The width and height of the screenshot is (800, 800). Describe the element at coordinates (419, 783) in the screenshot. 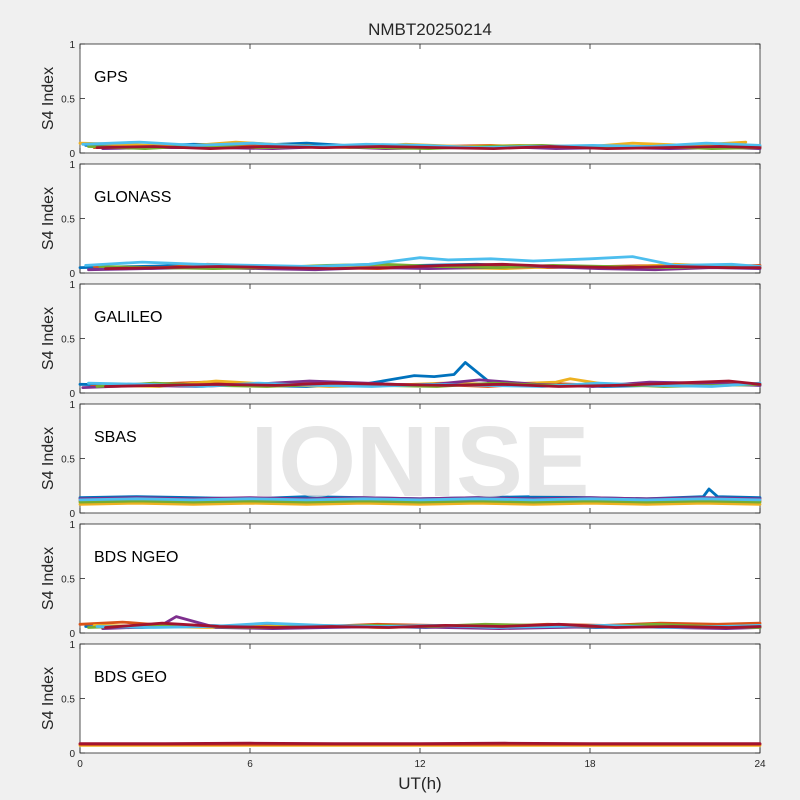

I see `x-axis-label: UT(h)` at that location.